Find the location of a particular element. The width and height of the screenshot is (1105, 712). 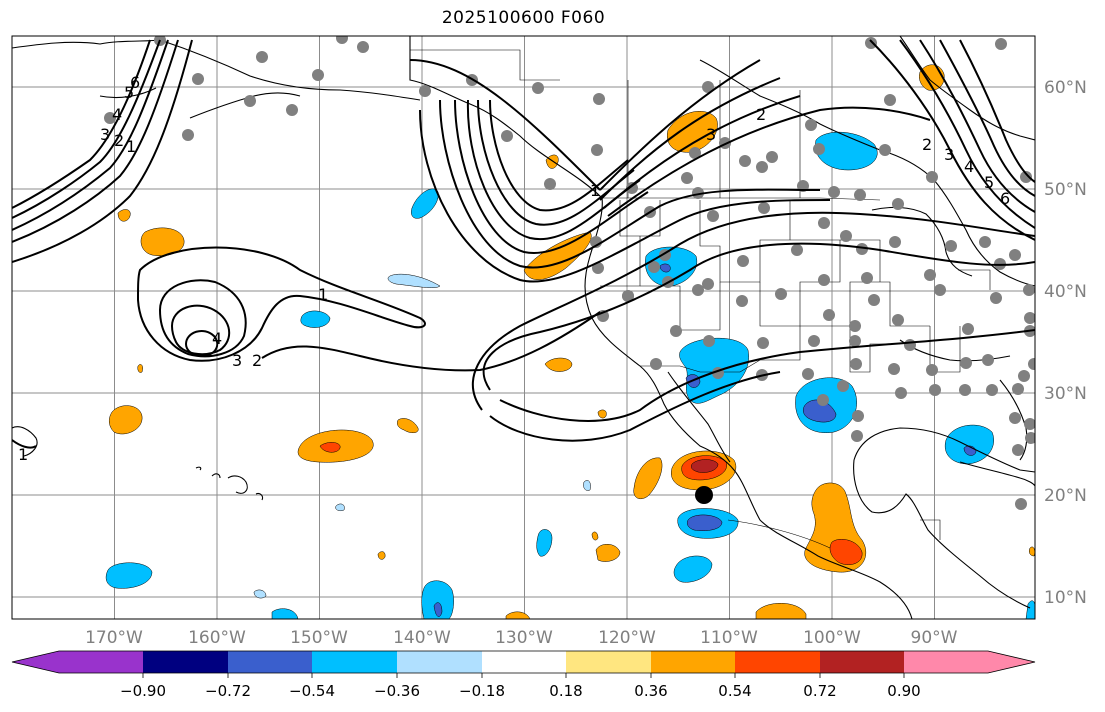

colorbar-label: 0.54 is located at coordinates (734, 691).